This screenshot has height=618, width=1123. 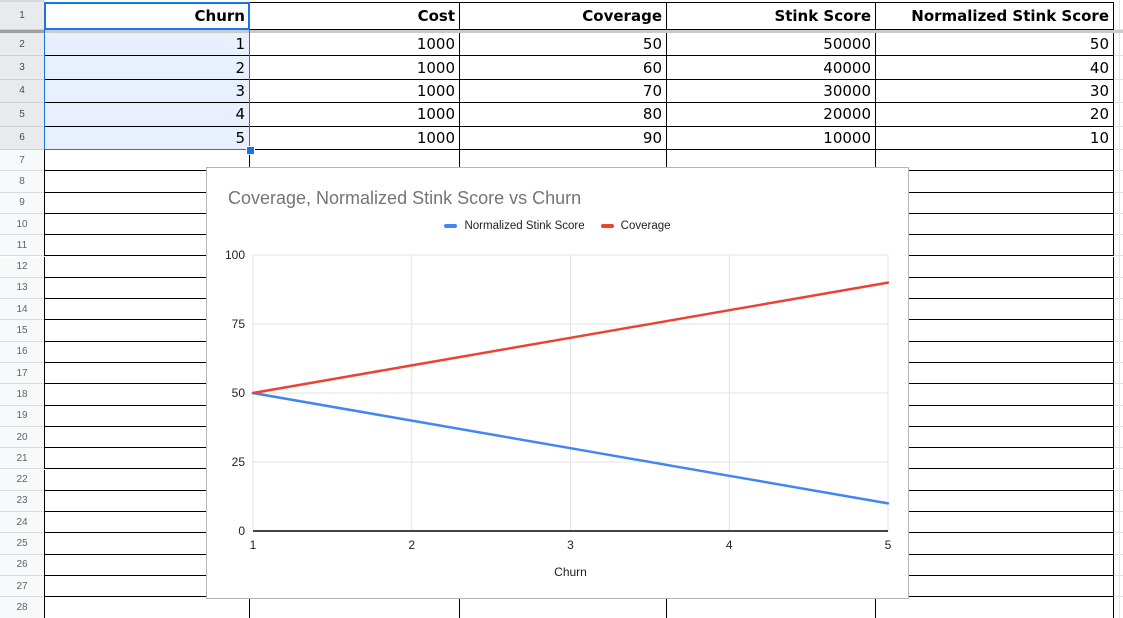 What do you see at coordinates (355, 138) in the screenshot?
I see `cell-B6: 1000` at bounding box center [355, 138].